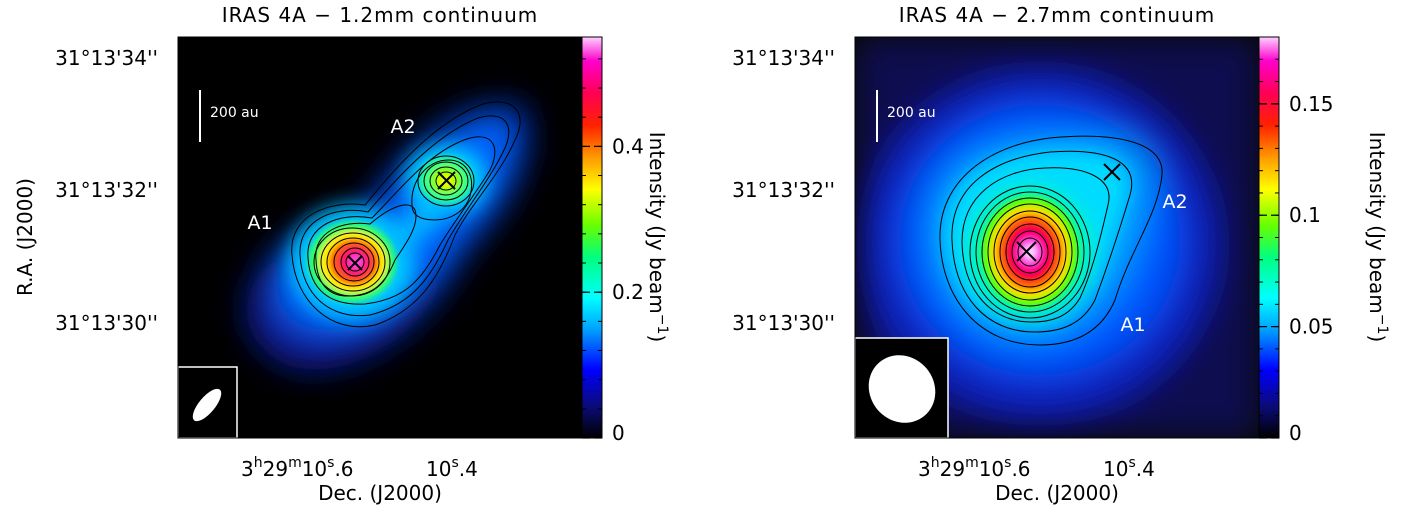 The width and height of the screenshot is (1413, 513). Describe the element at coordinates (1311, 327) in the screenshot. I see `colorbar-tick-label: 0.05` at that location.